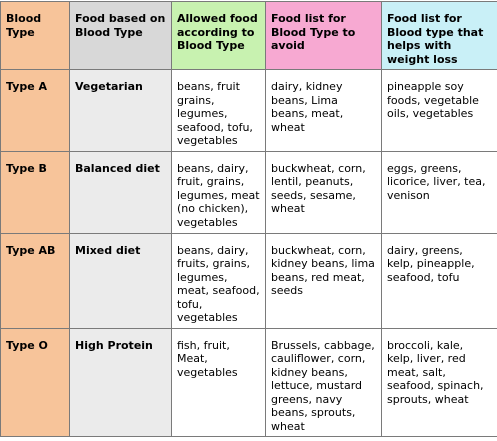 The image size is (497, 441). What do you see at coordinates (35, 111) in the screenshot?
I see `blood-type-cell: Type A` at bounding box center [35, 111].